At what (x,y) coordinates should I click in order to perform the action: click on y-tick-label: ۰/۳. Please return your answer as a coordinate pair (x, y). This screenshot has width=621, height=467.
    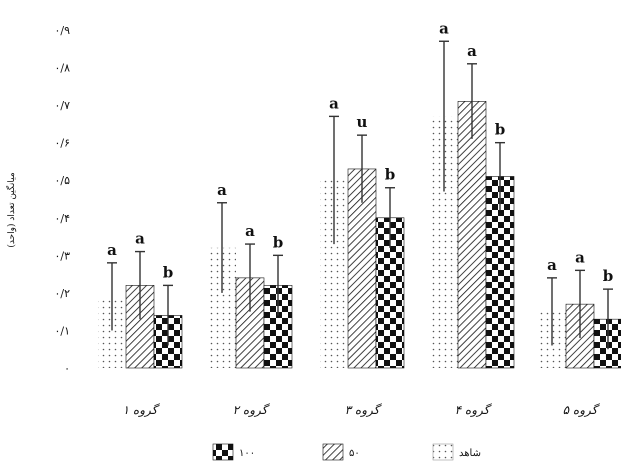
    Looking at the image, I should click on (62, 255).